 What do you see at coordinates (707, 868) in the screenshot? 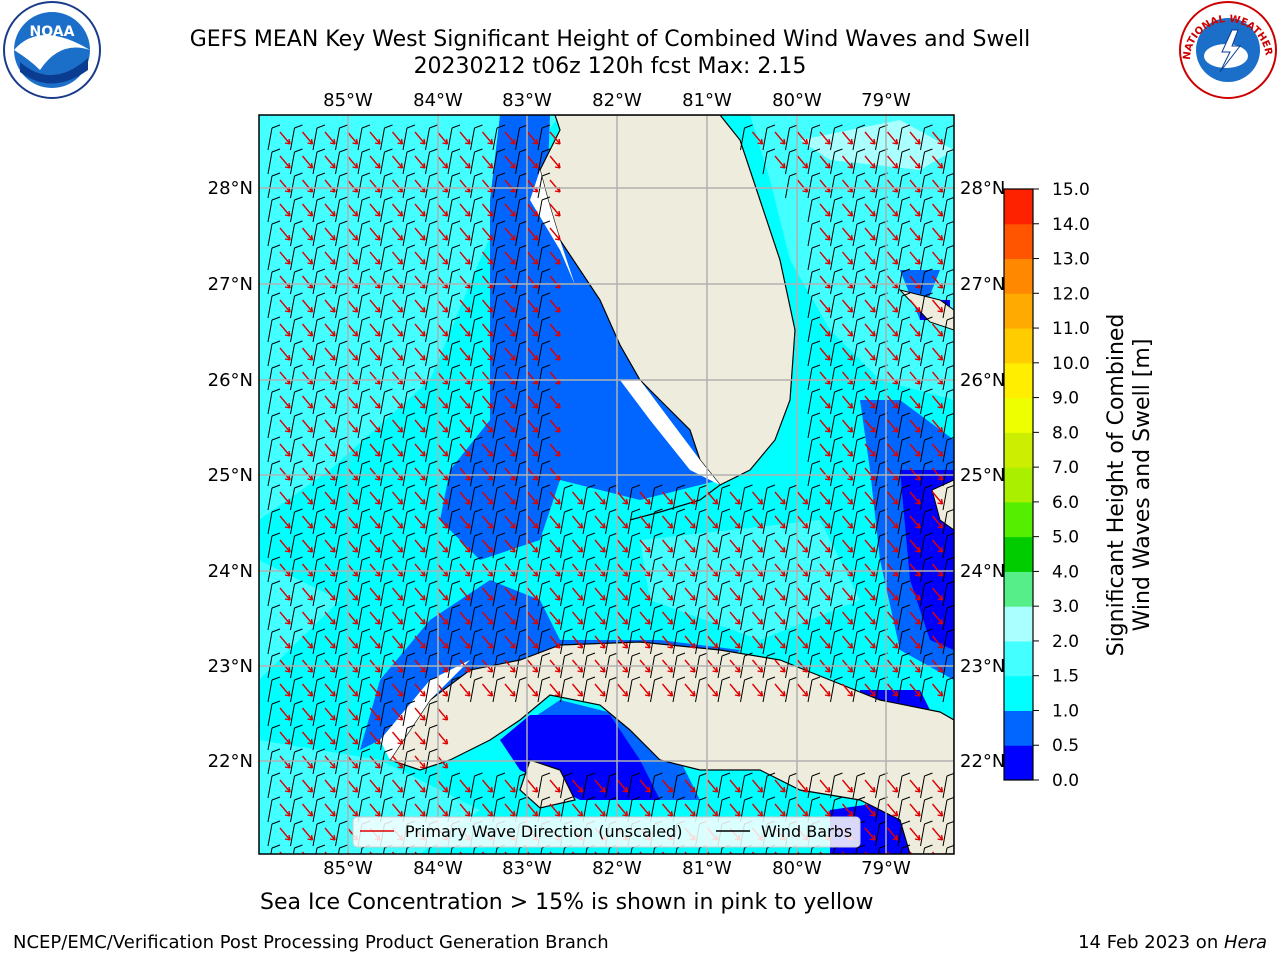
I see `lon-label-bottom: 81°W` at bounding box center [707, 868].